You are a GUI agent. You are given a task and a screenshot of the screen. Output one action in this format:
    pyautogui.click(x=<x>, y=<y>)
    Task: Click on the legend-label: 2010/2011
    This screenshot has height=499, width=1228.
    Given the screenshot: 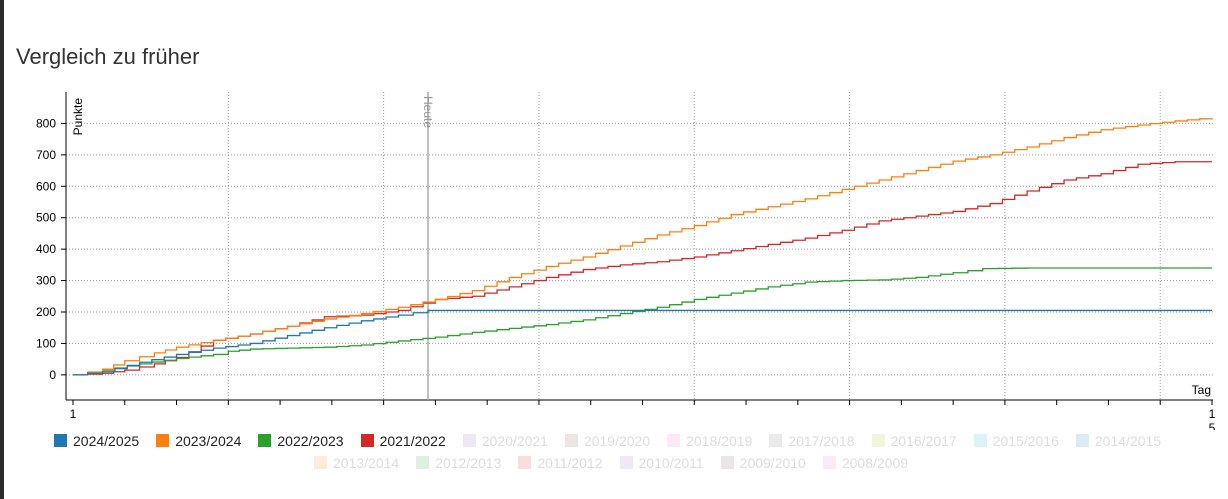 What is the action you would take?
    pyautogui.click(x=671, y=463)
    